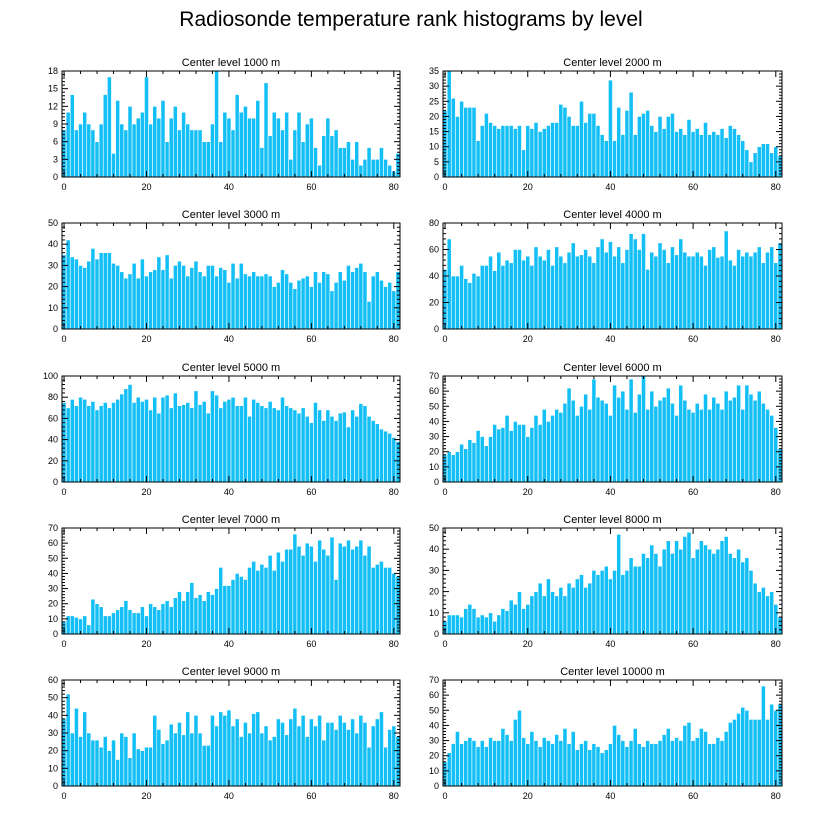 This screenshot has width=822, height=824. What do you see at coordinates (610, 339) in the screenshot?
I see `x-tick-label: 40` at bounding box center [610, 339].